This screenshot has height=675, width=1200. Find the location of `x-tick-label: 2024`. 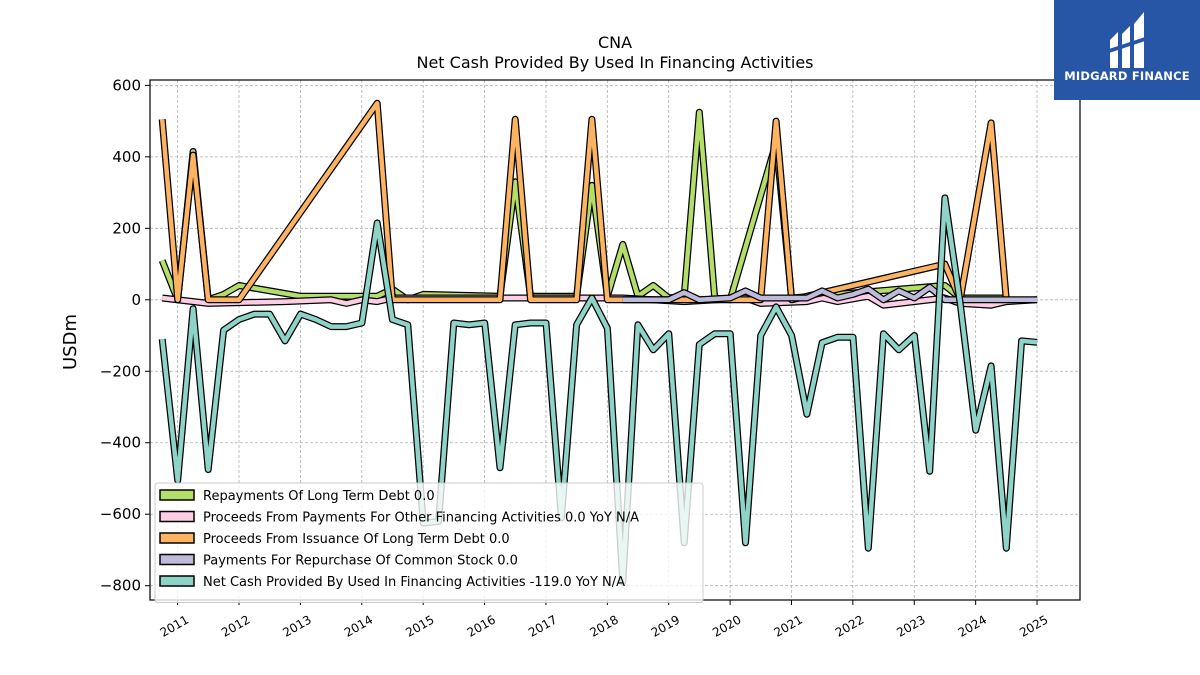

x-tick-label: 2024 is located at coordinates (972, 625).